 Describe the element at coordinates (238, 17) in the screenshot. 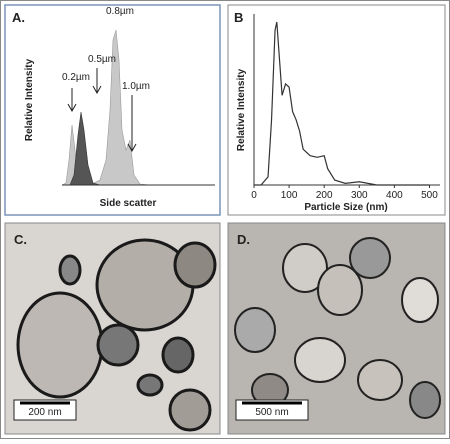

I see `panel-label: B` at that location.